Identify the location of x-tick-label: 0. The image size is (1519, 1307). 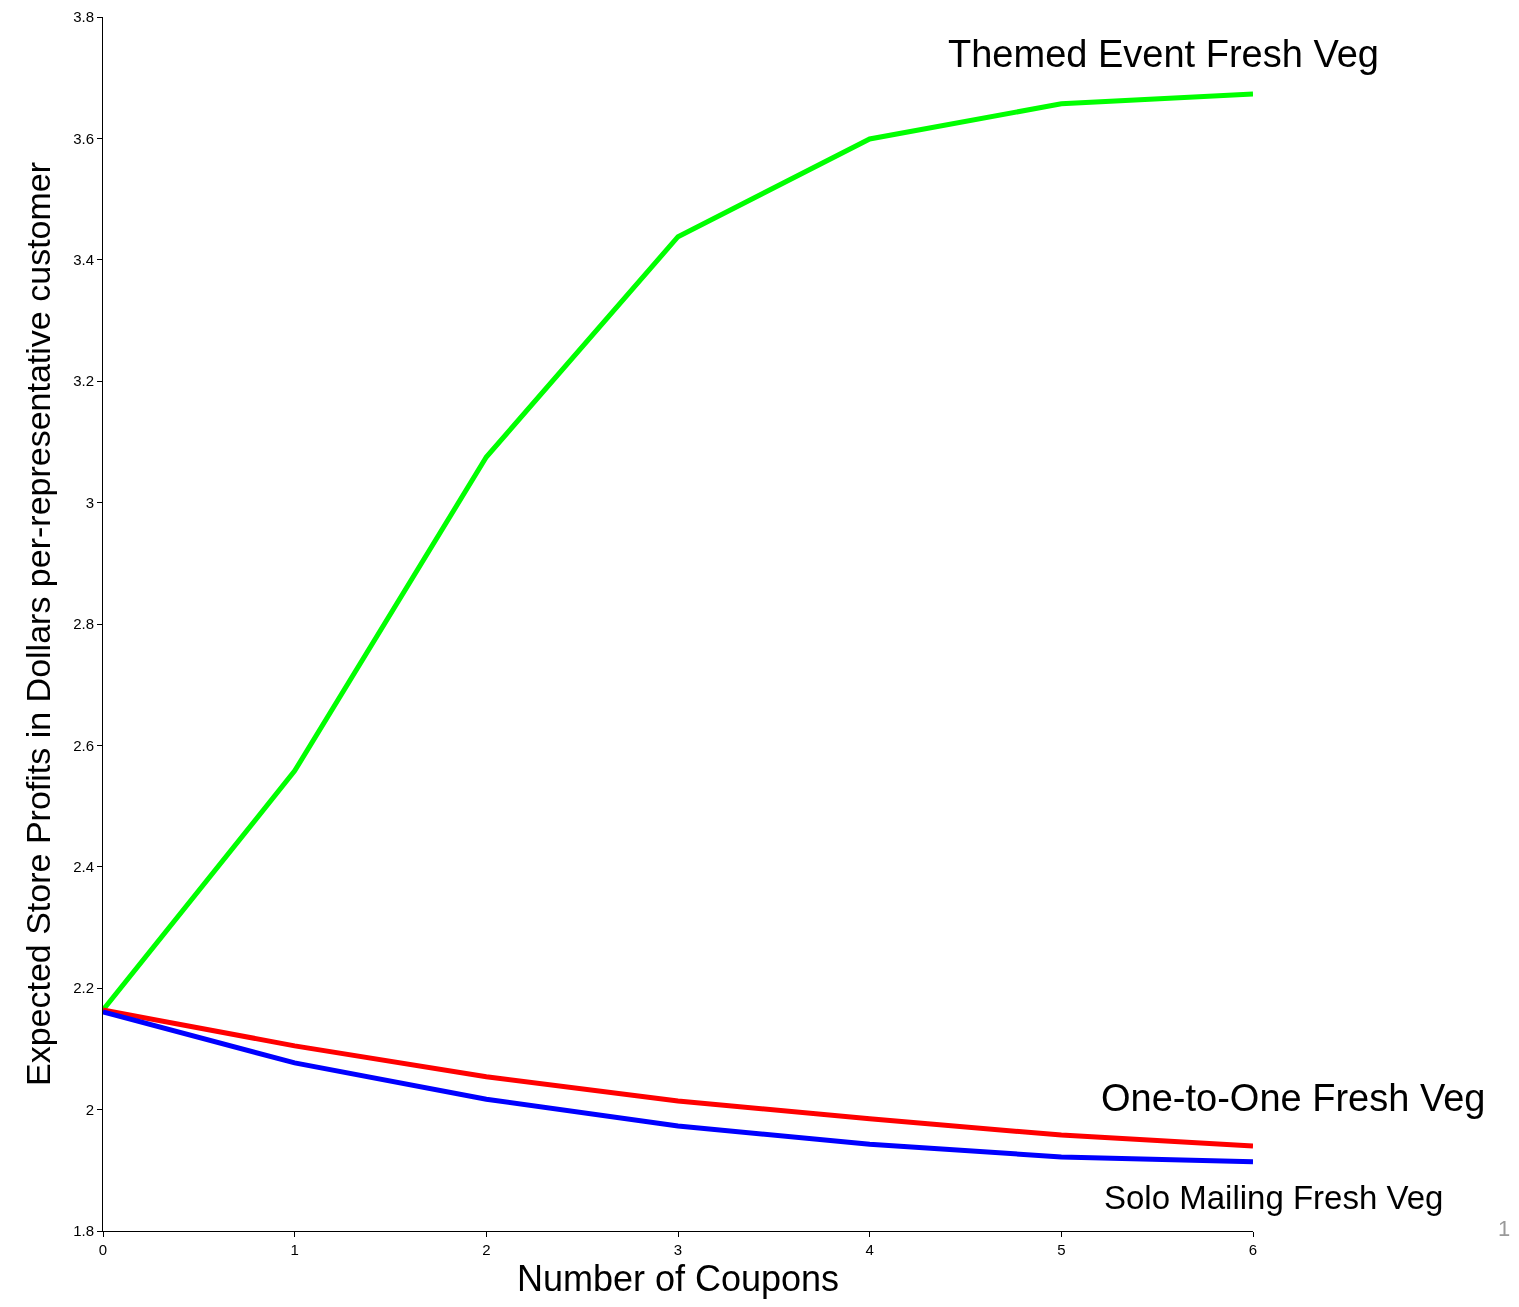
(103, 1249).